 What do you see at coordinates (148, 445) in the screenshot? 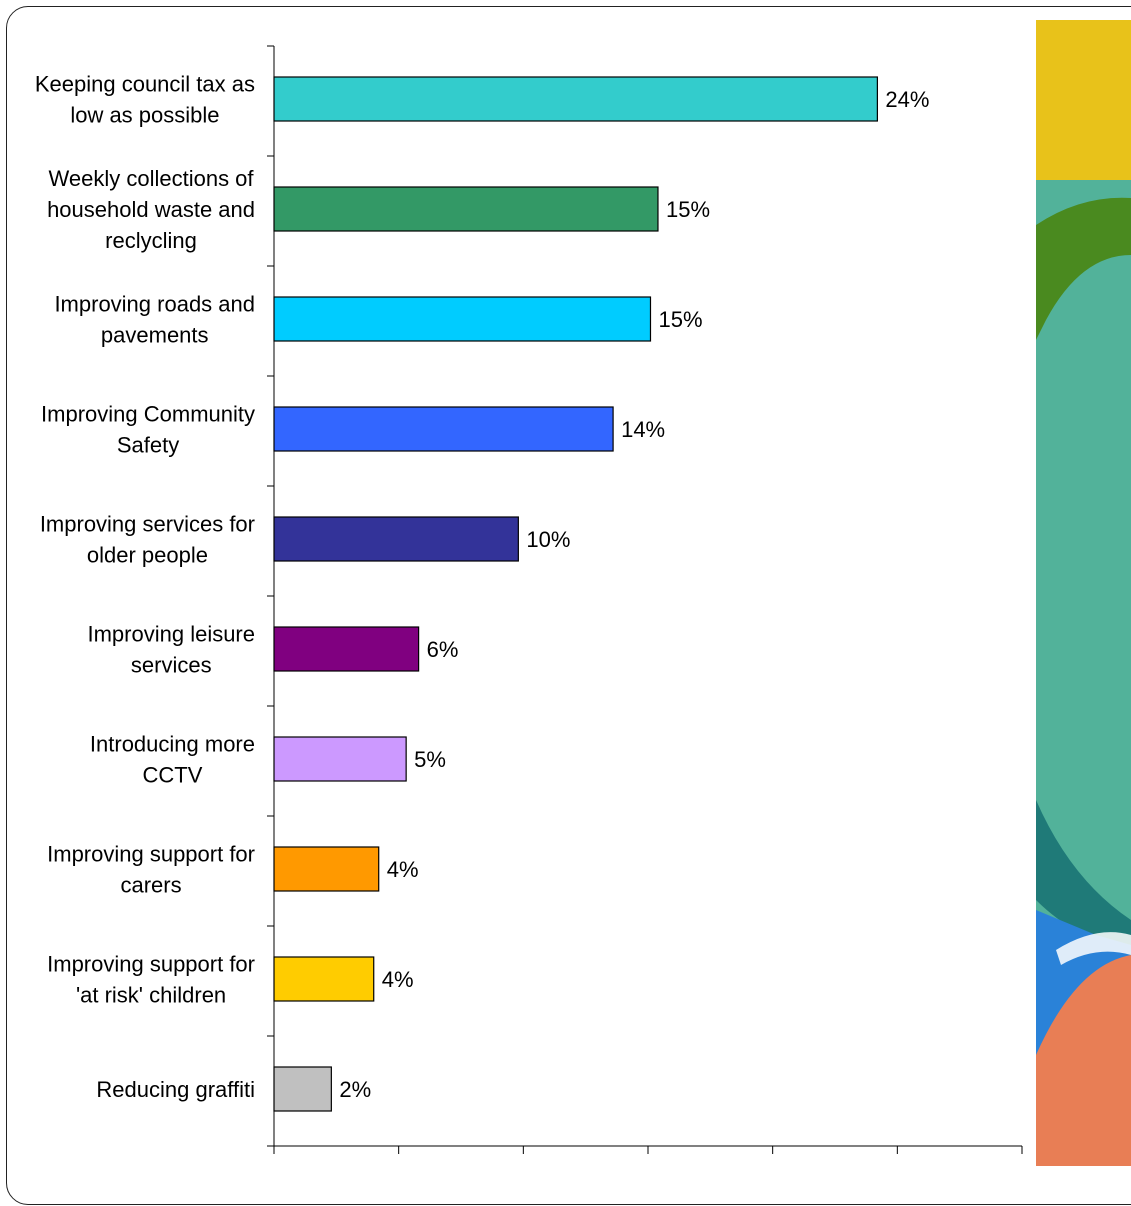
I see `category-label: Safety` at bounding box center [148, 445].